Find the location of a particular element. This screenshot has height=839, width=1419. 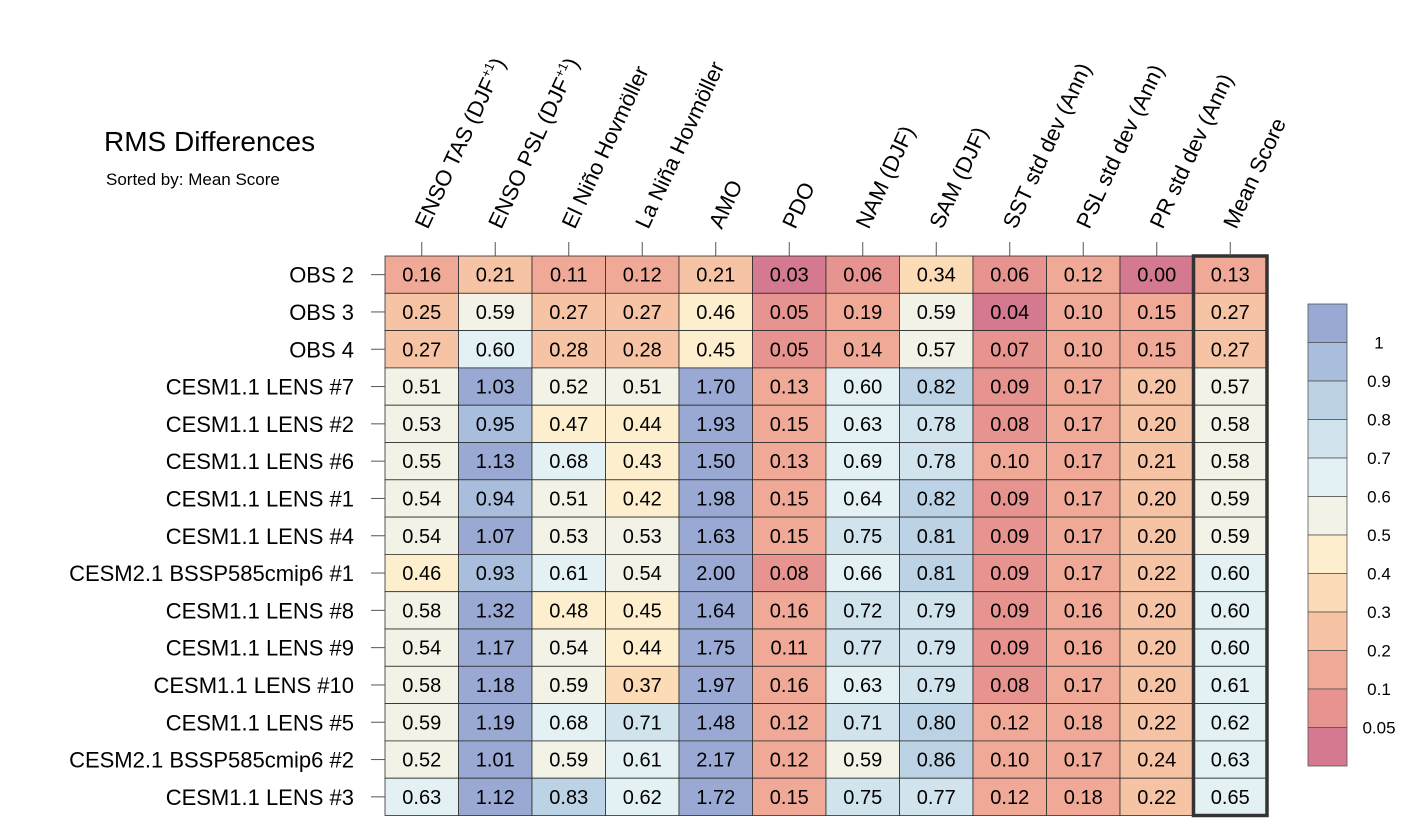

cell-value: 0.21 is located at coordinates (495, 276).